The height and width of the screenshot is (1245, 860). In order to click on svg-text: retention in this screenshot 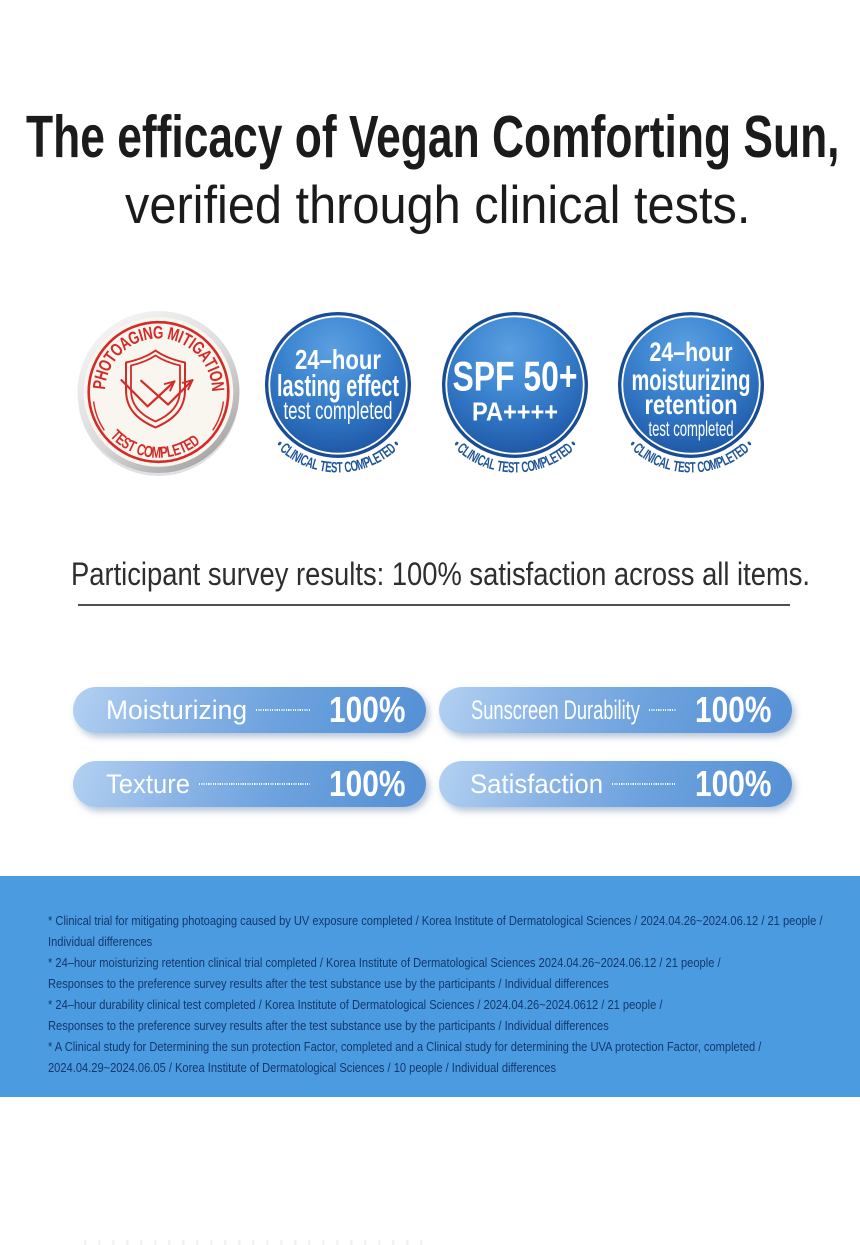, I will do `click(691, 404)`.